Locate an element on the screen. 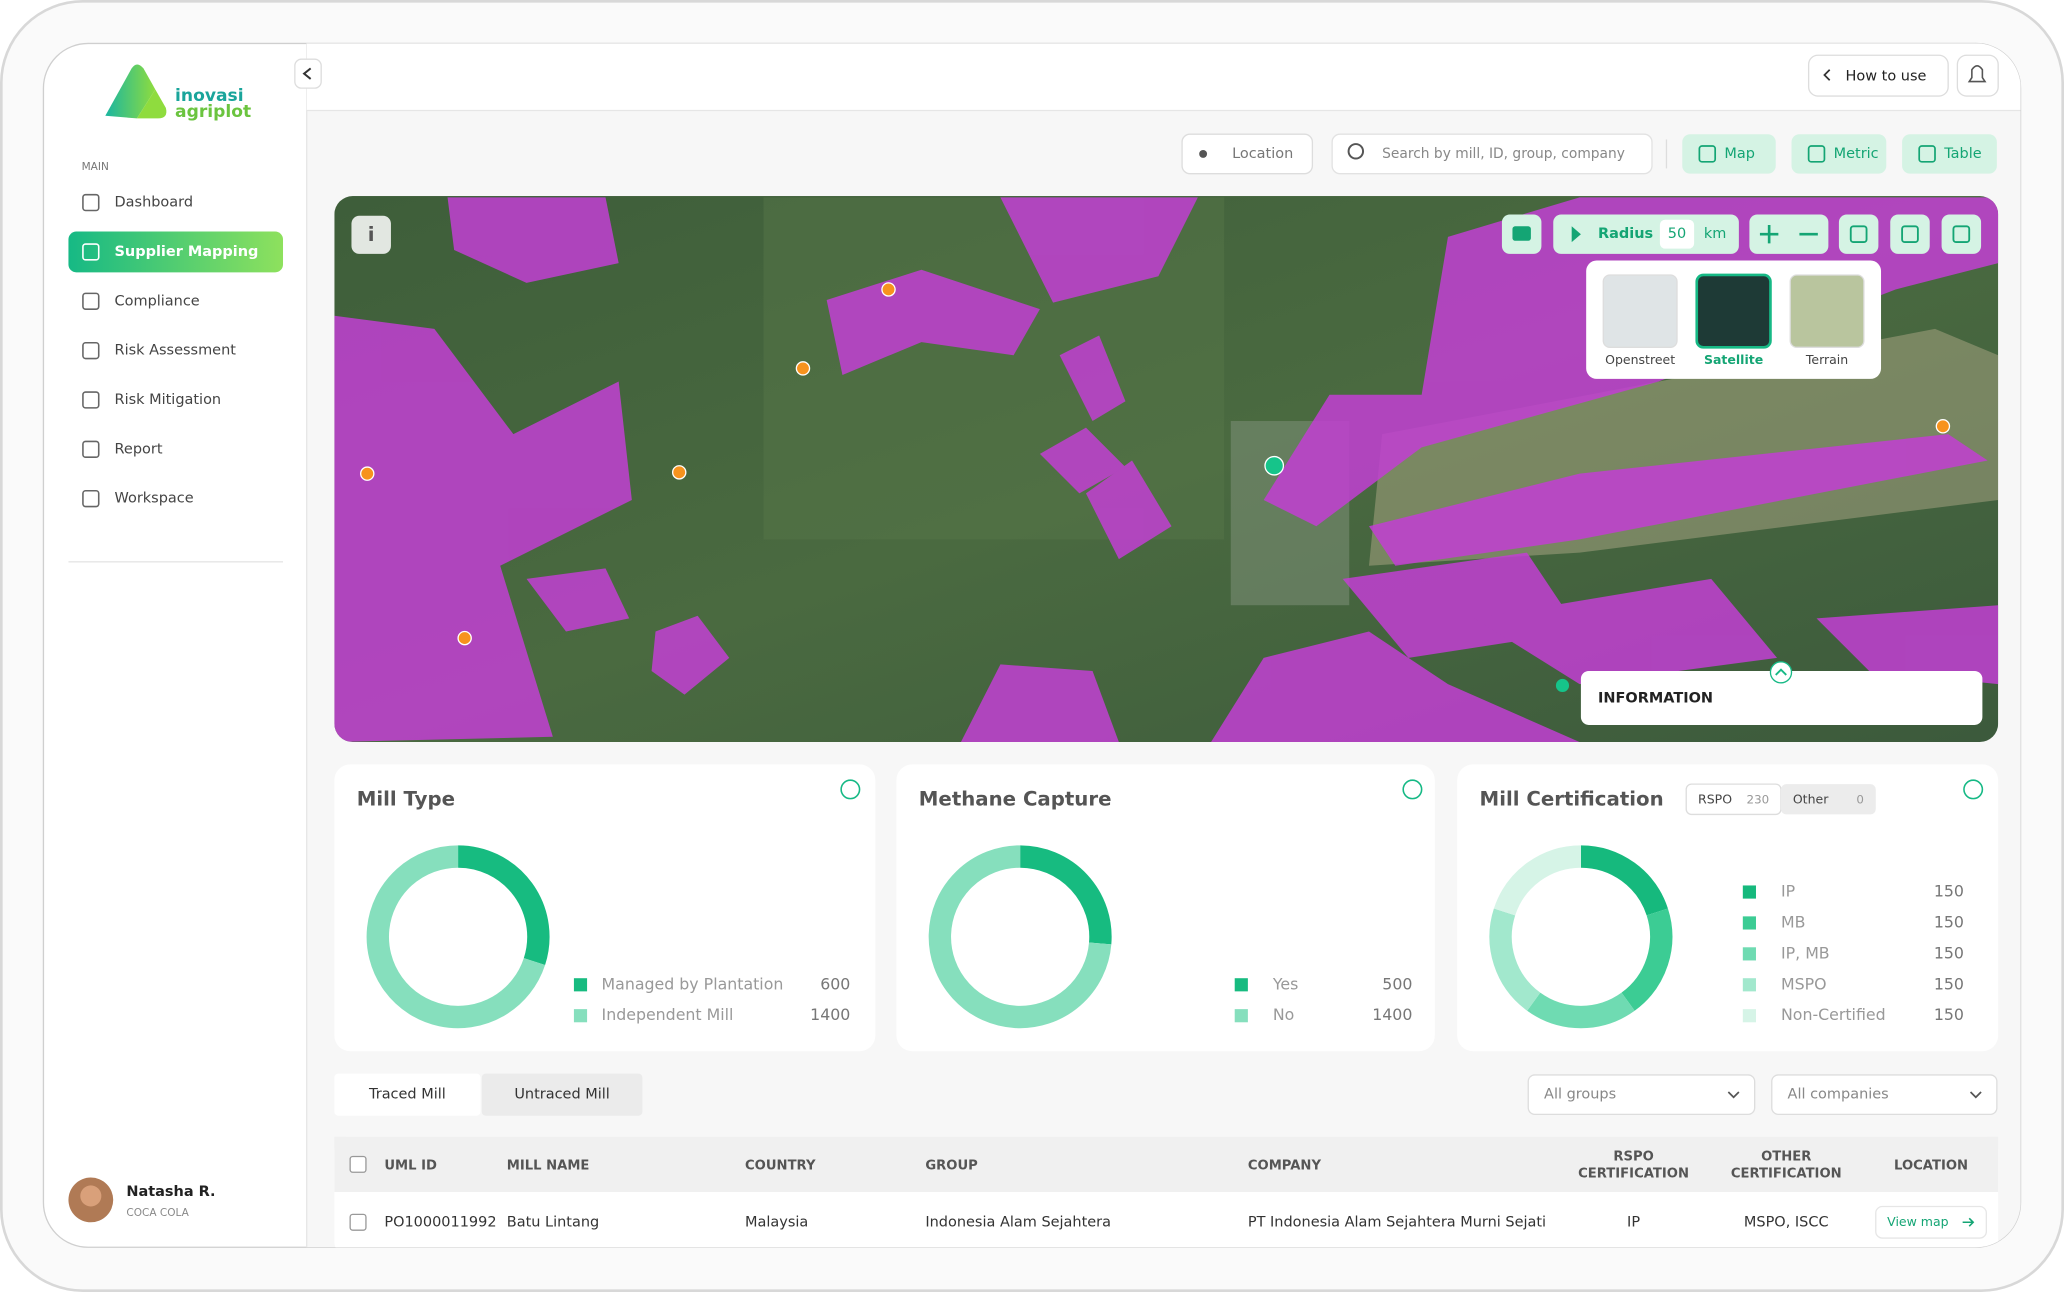 Image resolution: width=2064 pixels, height=1296 pixels. menu-item: Compliance is located at coordinates (157, 301).